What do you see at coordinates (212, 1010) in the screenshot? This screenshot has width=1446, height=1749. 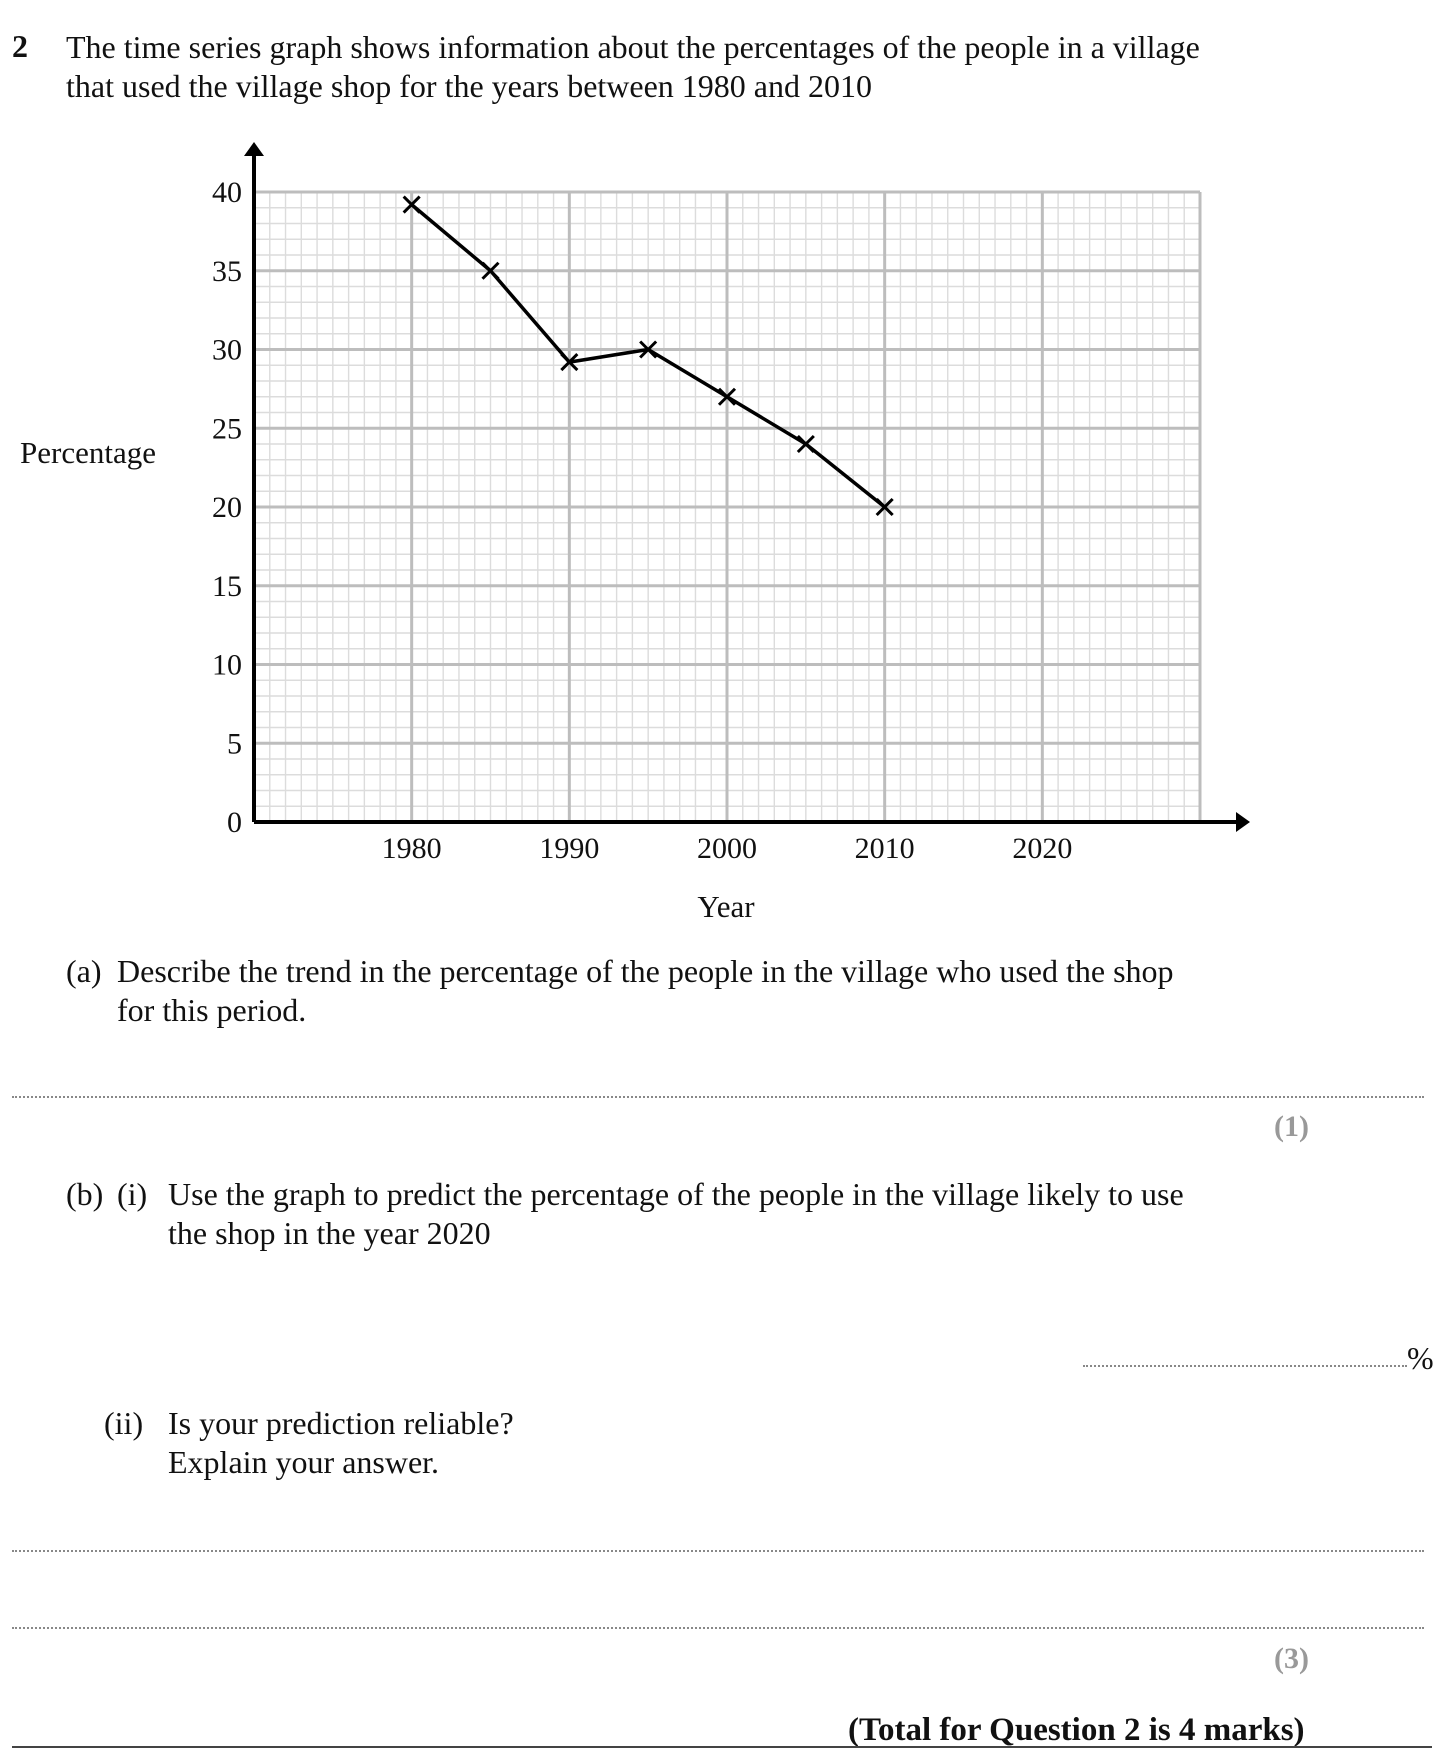 I see `part-a-line2: for this period.` at bounding box center [212, 1010].